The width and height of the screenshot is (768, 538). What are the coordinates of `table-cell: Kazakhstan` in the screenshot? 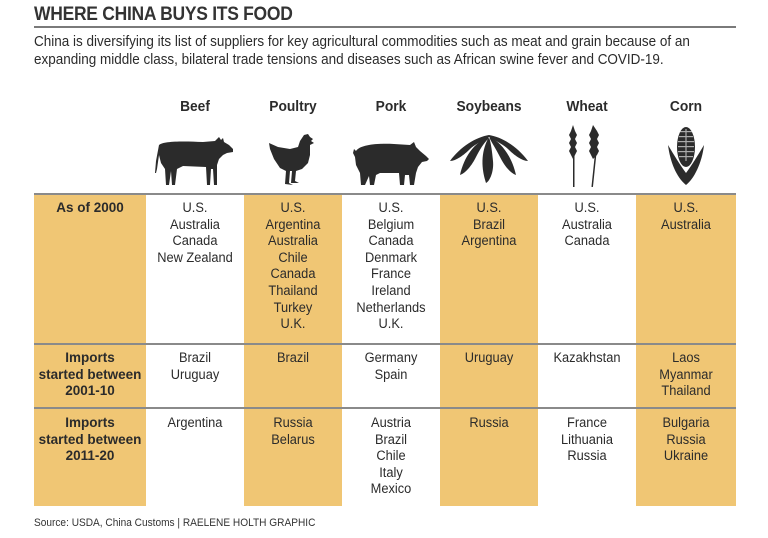 It's located at (587, 357).